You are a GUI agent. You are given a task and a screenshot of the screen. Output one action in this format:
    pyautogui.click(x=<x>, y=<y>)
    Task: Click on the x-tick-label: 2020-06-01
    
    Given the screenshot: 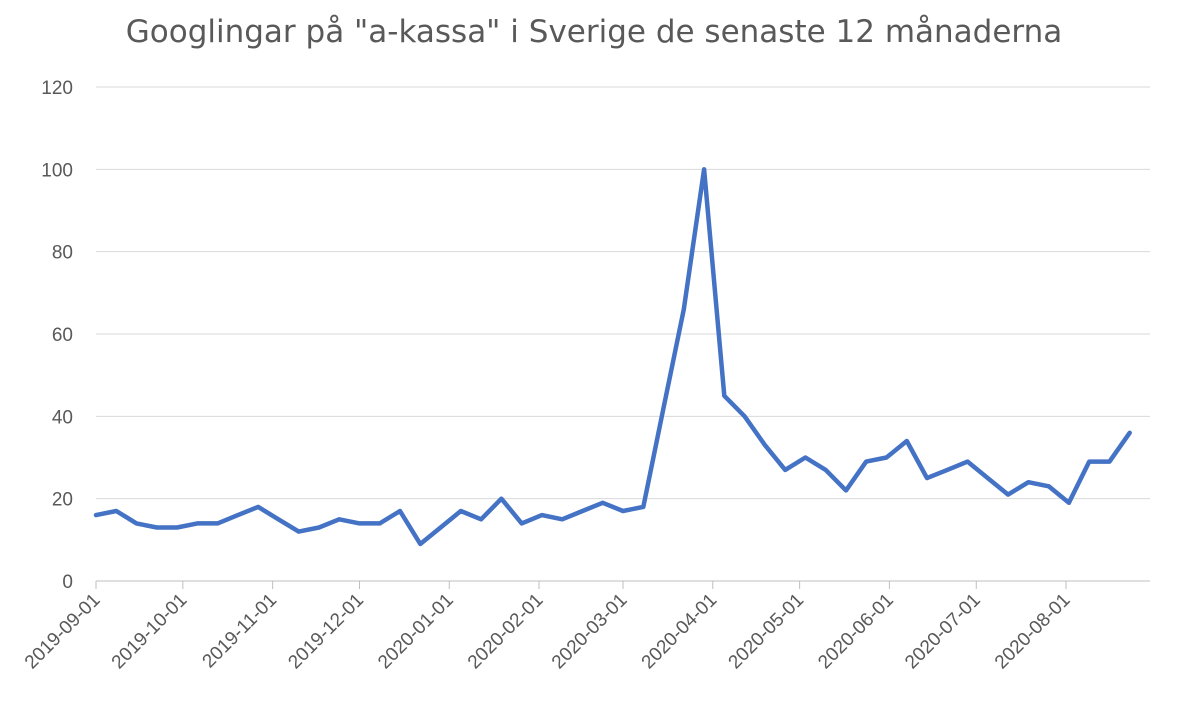 What is the action you would take?
    pyautogui.click(x=856, y=632)
    